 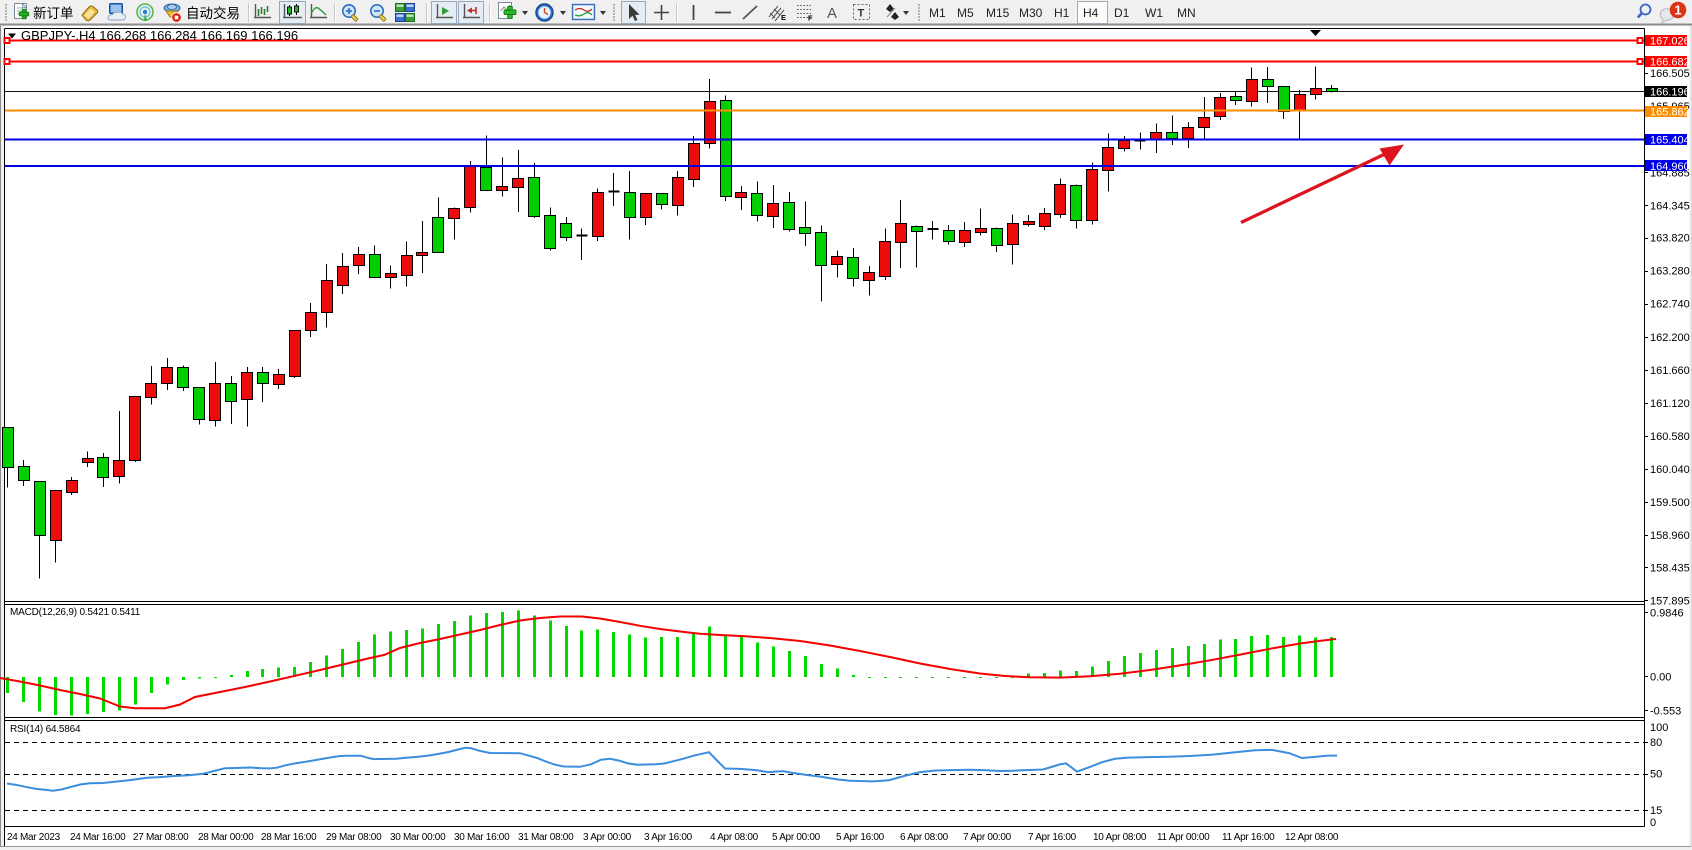 I want to click on svg-text: 80, so click(x=1656, y=743).